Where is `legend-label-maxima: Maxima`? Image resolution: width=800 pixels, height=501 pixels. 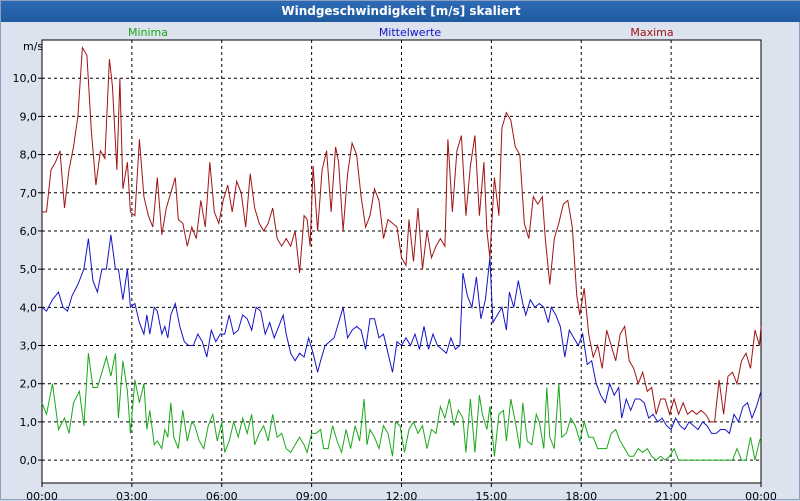 legend-label-maxima: Maxima is located at coordinates (651, 32).